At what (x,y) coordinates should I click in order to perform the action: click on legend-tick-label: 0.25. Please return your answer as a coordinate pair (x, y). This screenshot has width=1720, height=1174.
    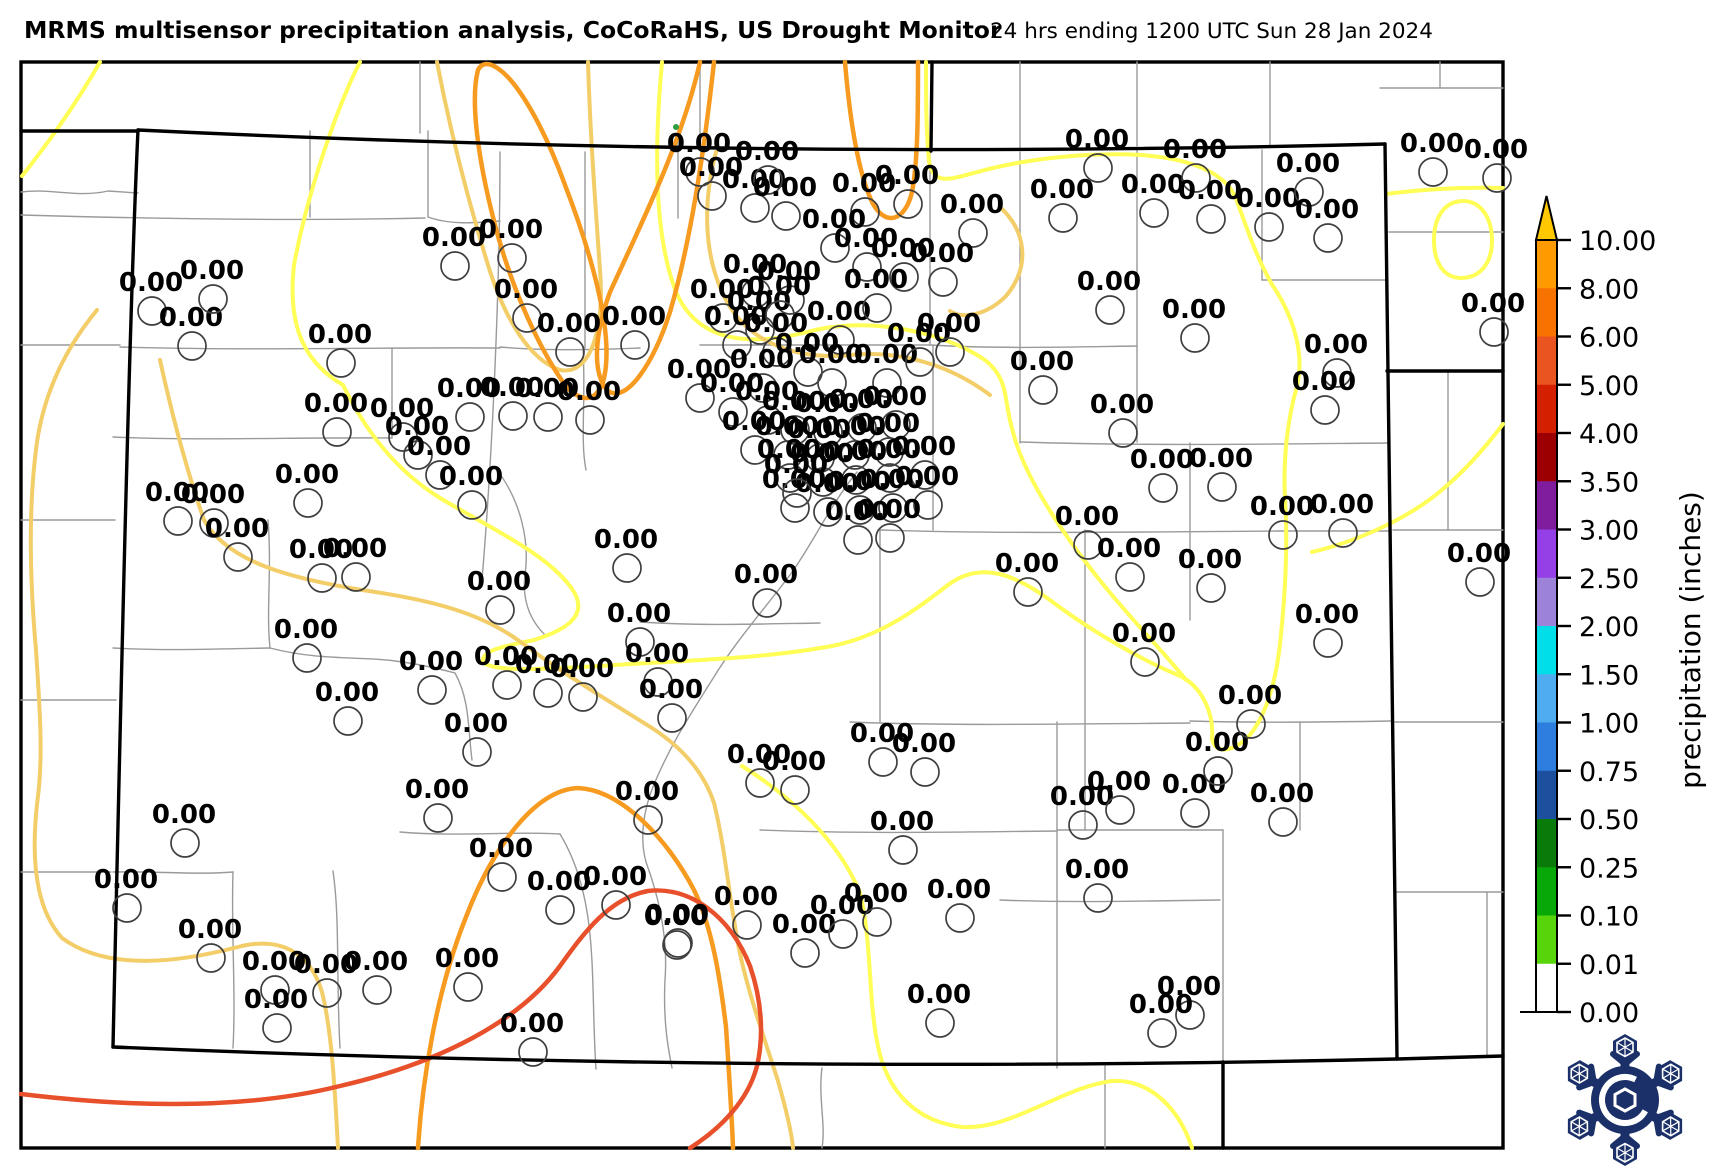
    Looking at the image, I should click on (1609, 868).